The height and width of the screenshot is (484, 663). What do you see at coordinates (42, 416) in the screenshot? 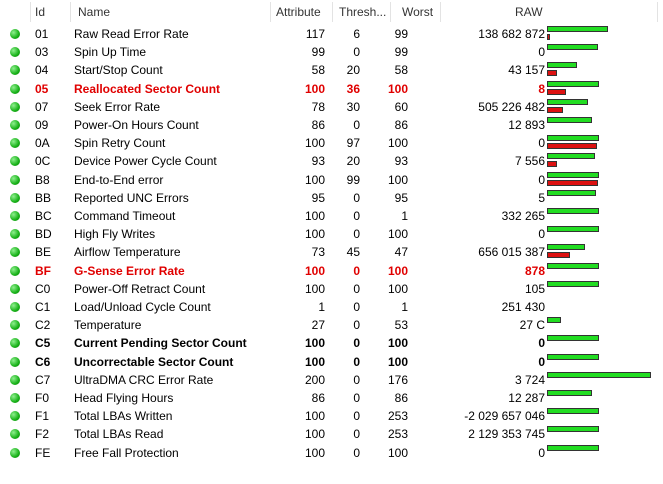
I see `attr-id: F1` at bounding box center [42, 416].